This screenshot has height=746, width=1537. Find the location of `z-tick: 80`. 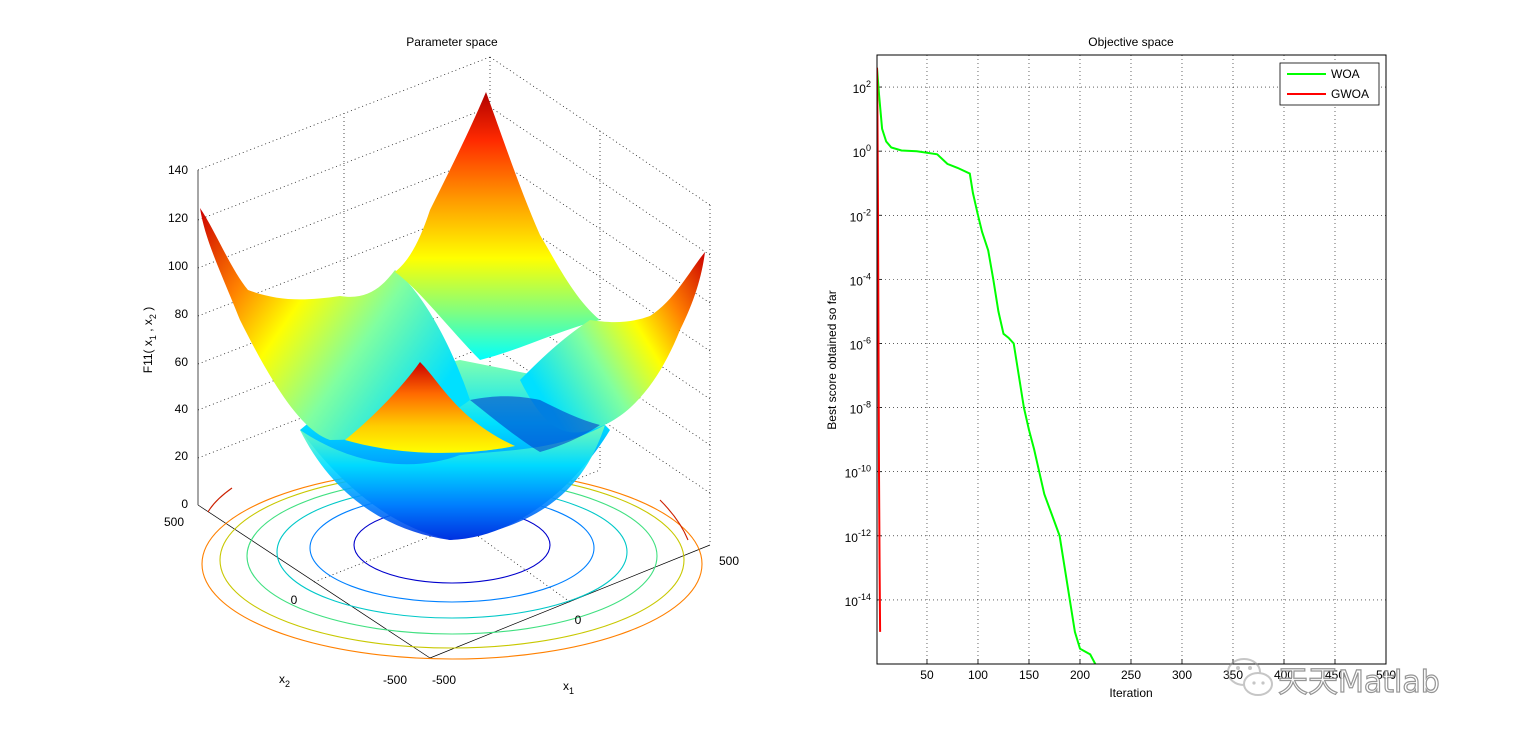

z-tick: 80 is located at coordinates (182, 314).